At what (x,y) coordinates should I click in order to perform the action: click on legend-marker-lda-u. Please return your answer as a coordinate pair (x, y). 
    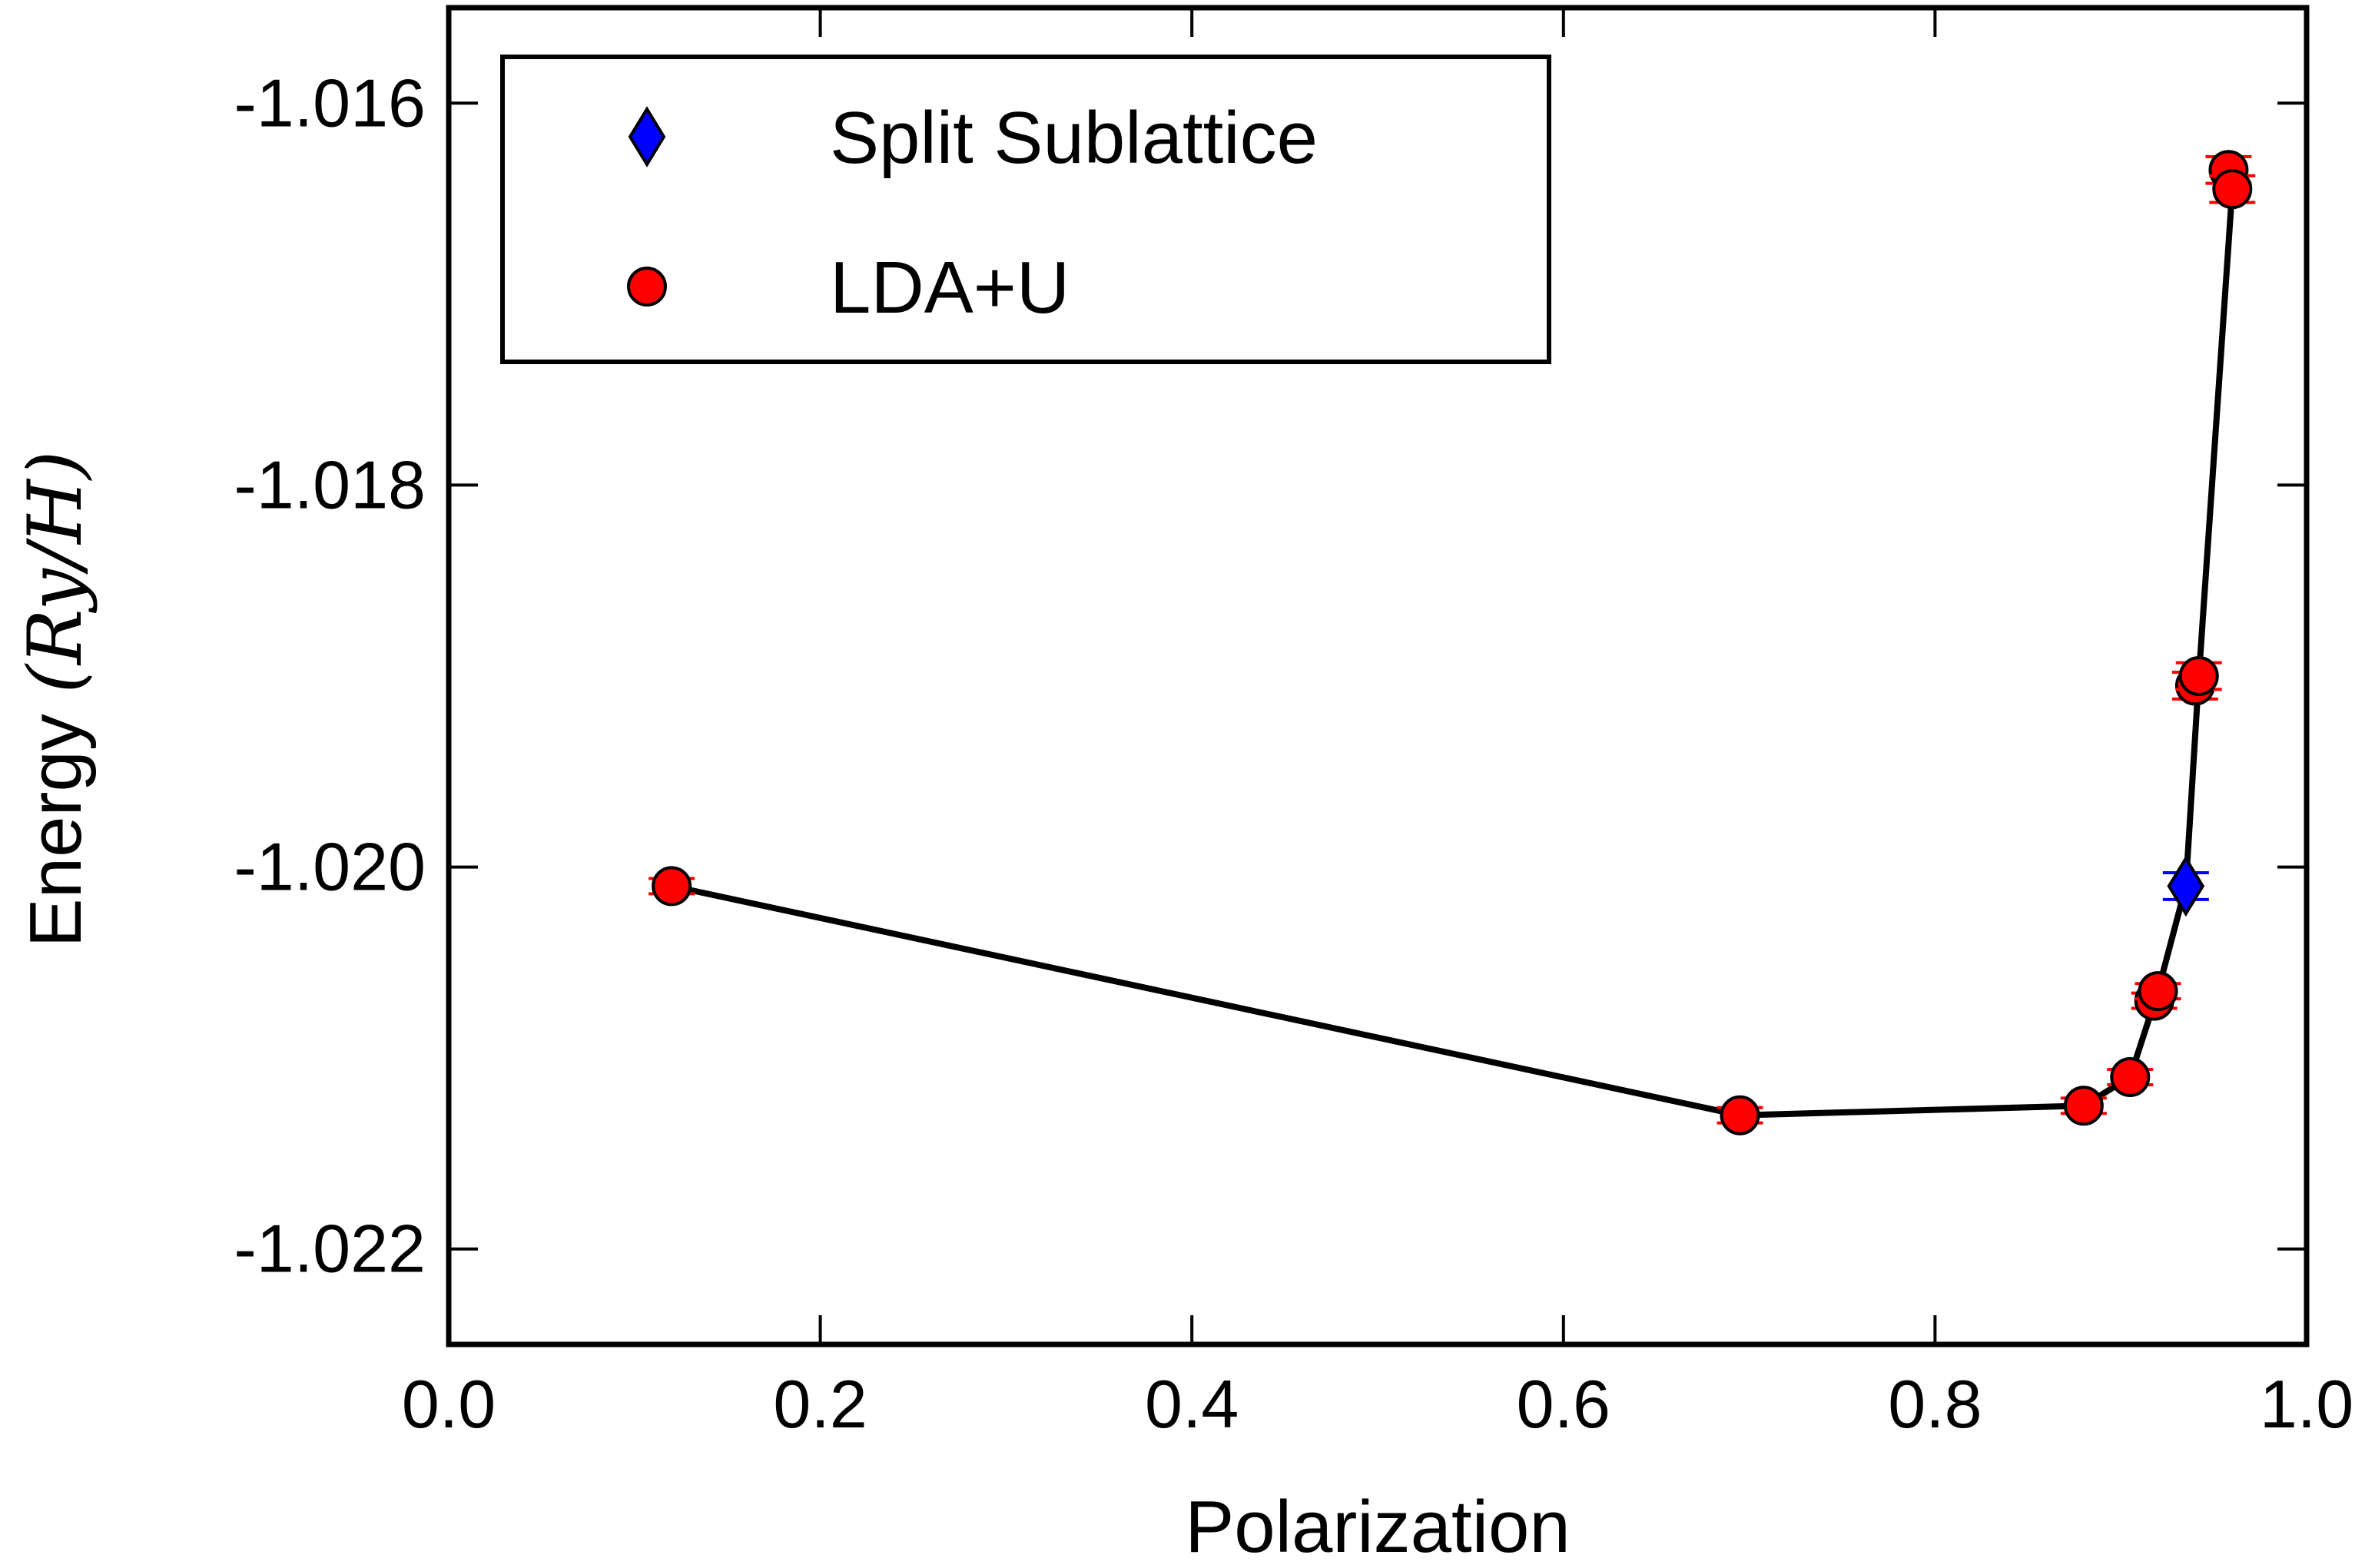
    Looking at the image, I should click on (647, 287).